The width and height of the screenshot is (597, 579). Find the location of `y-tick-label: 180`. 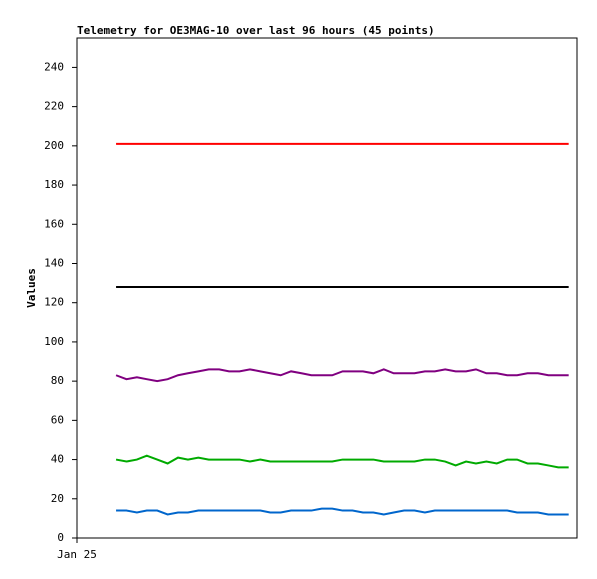

y-tick-label: 180 is located at coordinates (54, 184).